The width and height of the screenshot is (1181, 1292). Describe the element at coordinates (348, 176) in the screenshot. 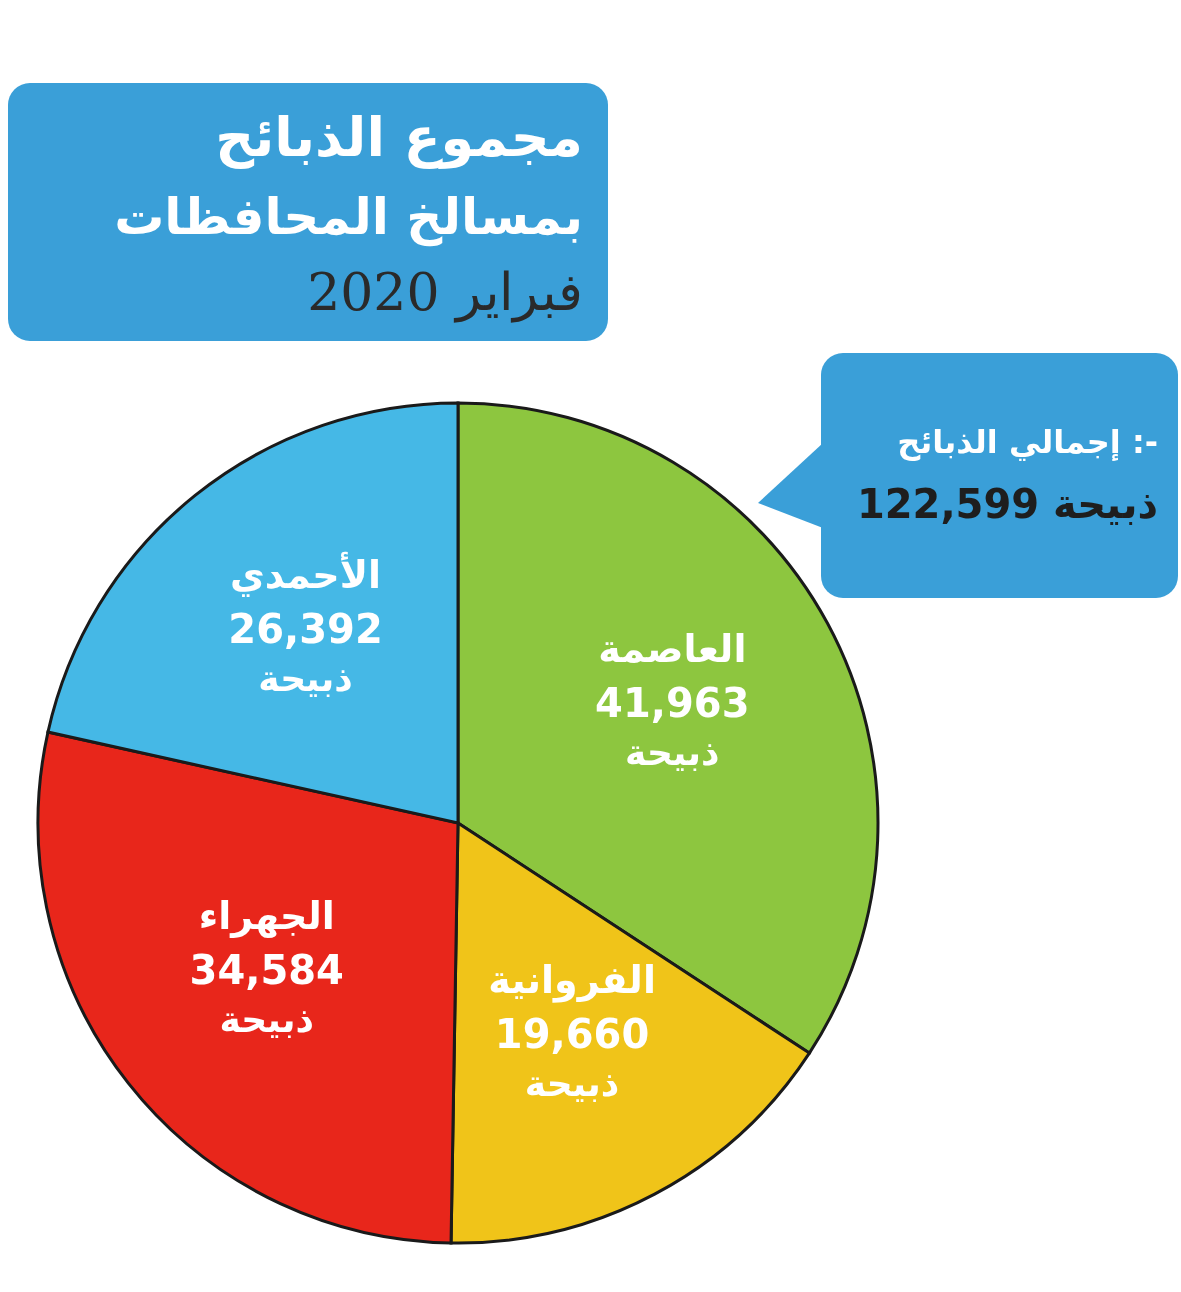

I see `chart-title: مجموع الذبائح بمسالخ المحافظات` at that location.